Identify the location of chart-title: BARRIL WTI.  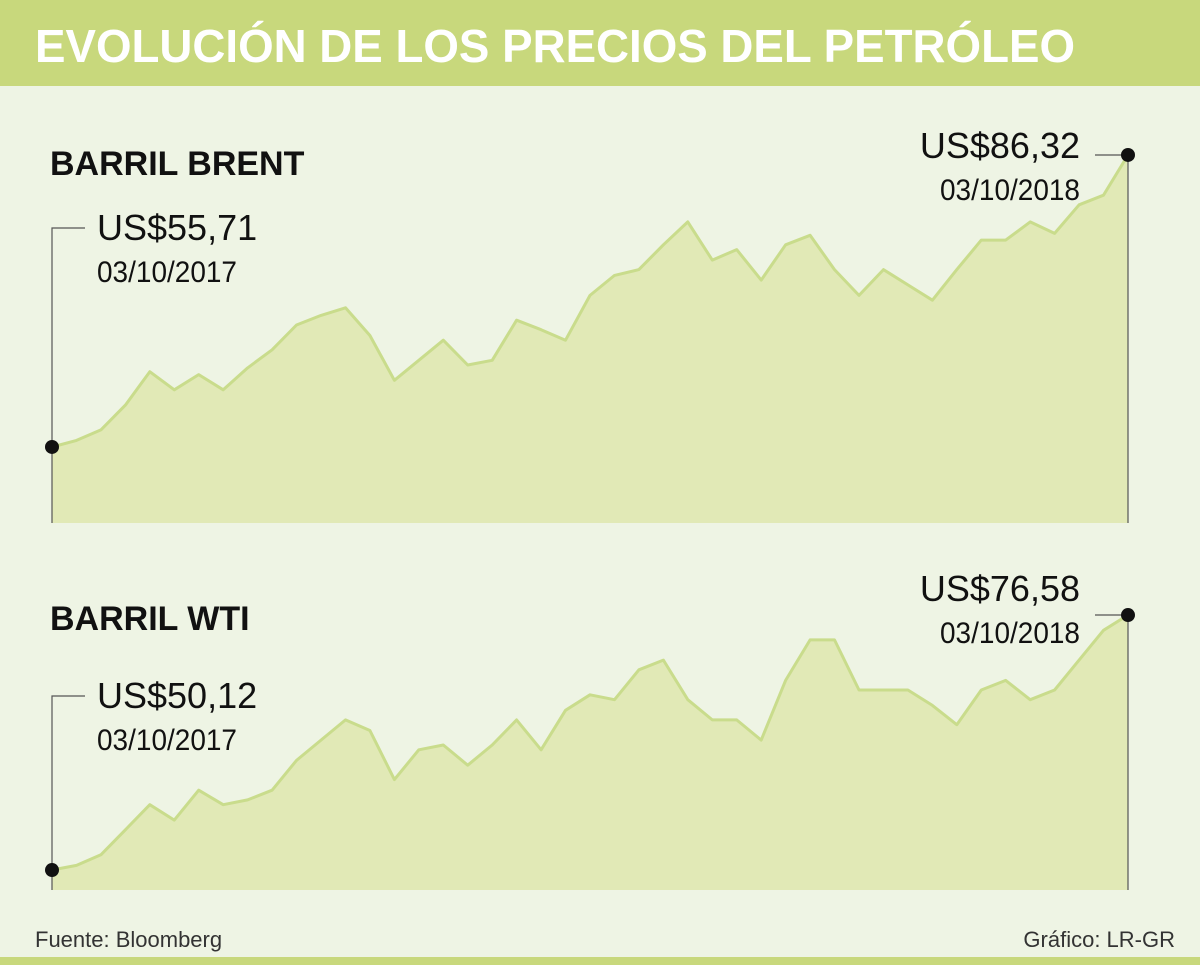
(150, 619).